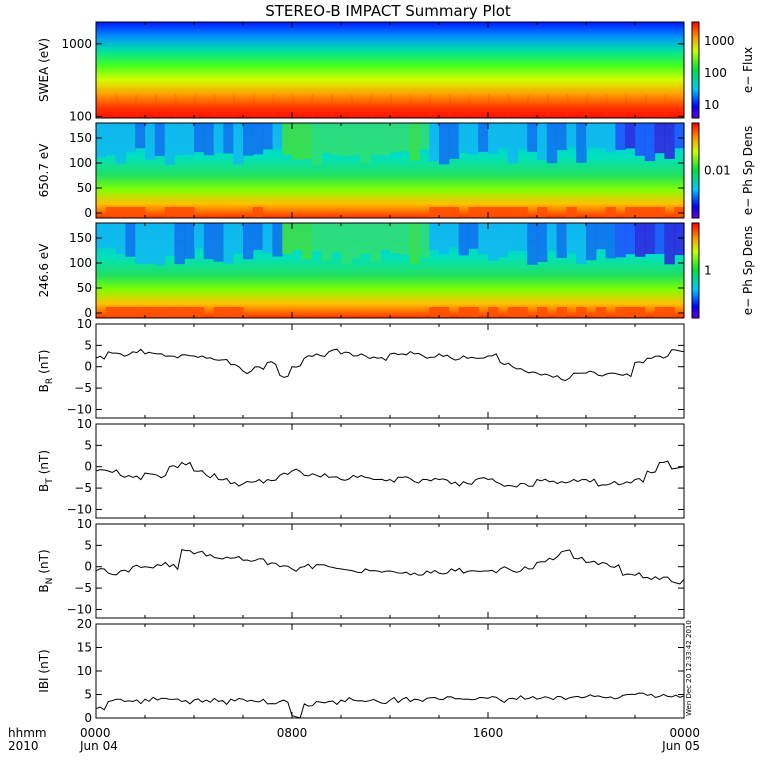  Describe the element at coordinates (46, 471) in the screenshot. I see `y-axis-label: BT (nT)` at that location.